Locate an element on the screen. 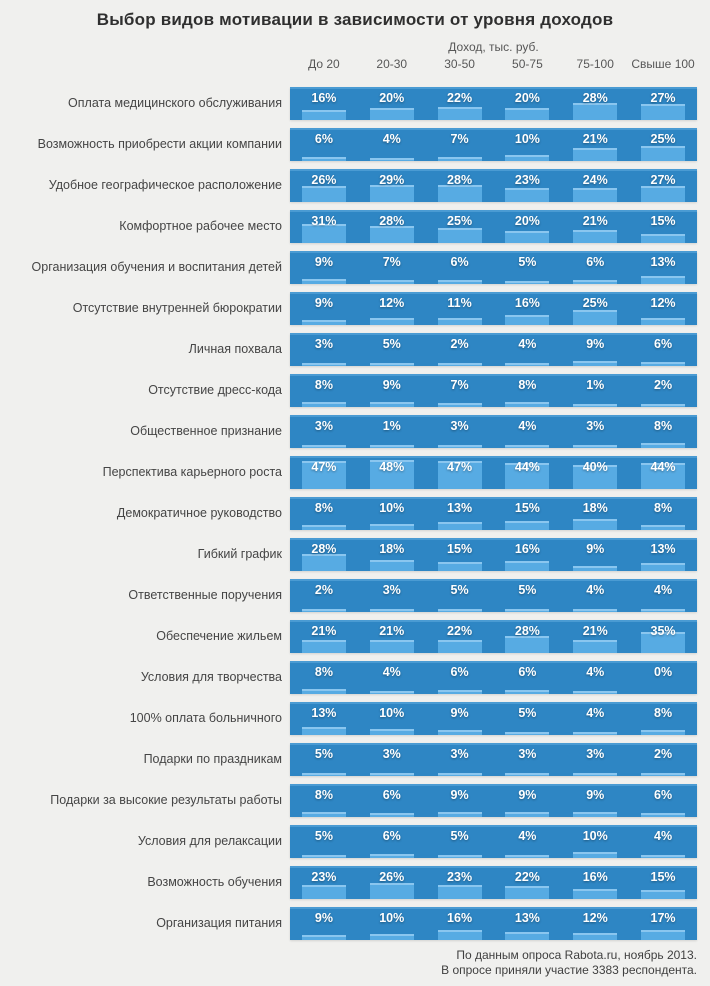 This screenshot has width=710, height=986. value-text: 27% is located at coordinates (663, 180).